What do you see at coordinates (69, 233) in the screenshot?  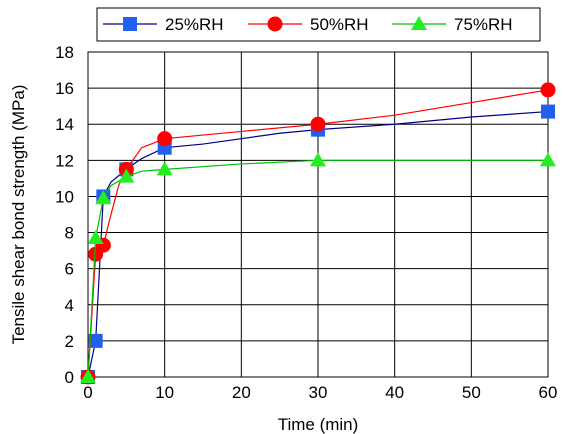 I see `y-tick-label: 8` at bounding box center [69, 233].